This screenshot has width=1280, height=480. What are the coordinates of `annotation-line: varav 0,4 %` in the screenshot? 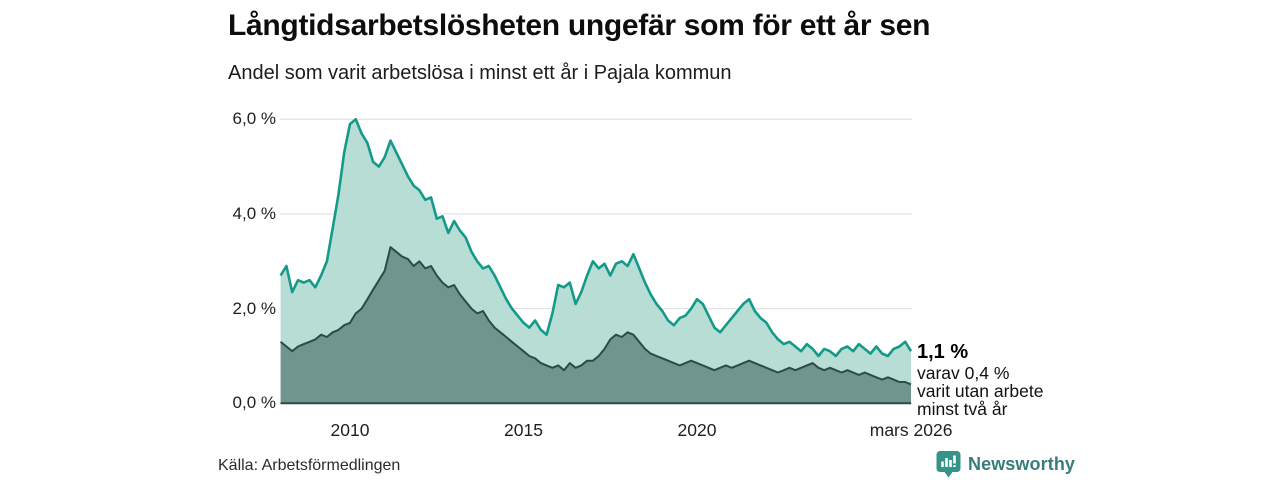 It's located at (963, 373).